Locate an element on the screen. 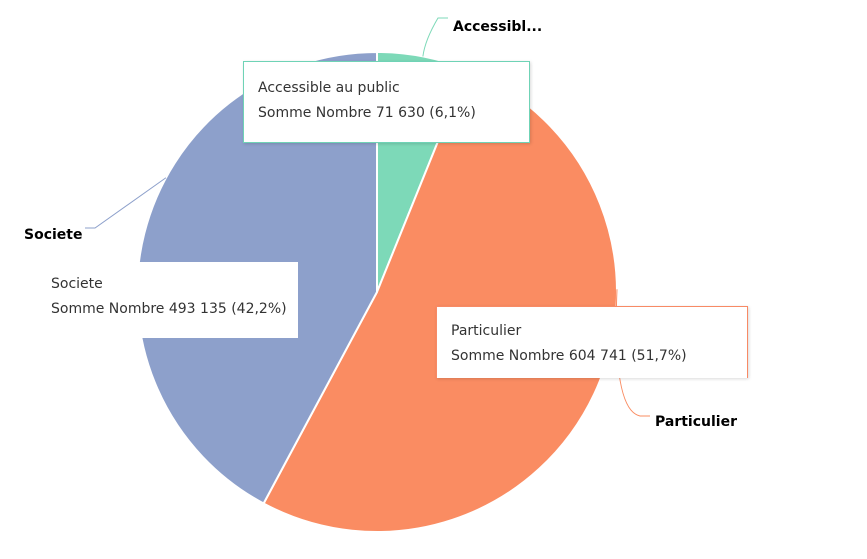 Image resolution: width=867 pixels, height=559 pixels. tooltip-societe-value: Somme Nombre 493 135 (42,2%) is located at coordinates (169, 309).